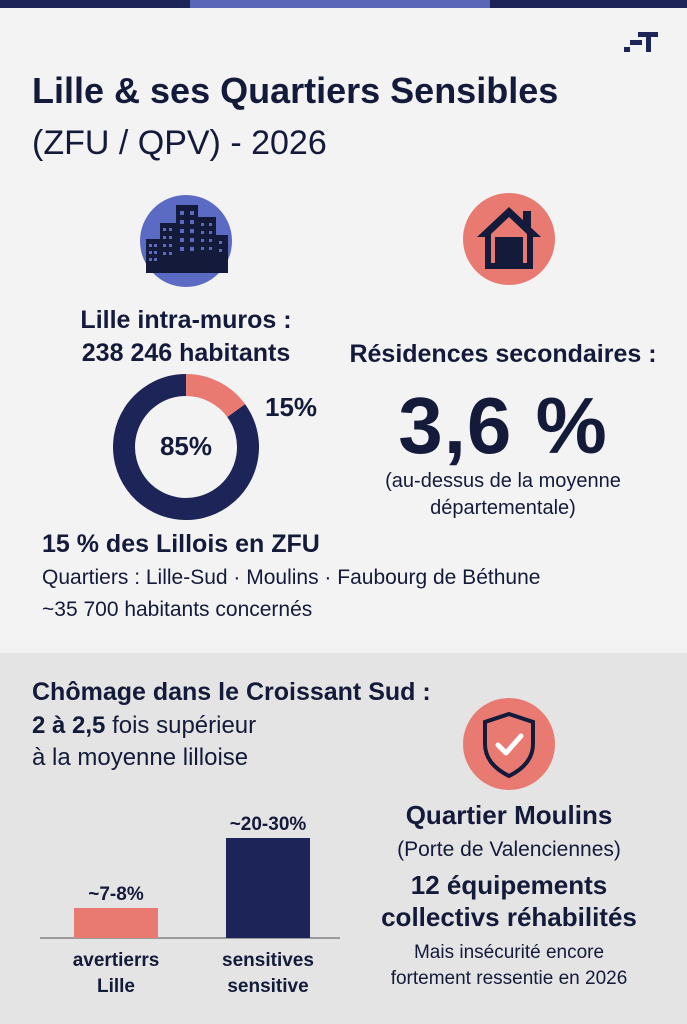  What do you see at coordinates (509, 978) in the screenshot?
I see `moulins-note-2: fortement ressentie en 2026` at bounding box center [509, 978].